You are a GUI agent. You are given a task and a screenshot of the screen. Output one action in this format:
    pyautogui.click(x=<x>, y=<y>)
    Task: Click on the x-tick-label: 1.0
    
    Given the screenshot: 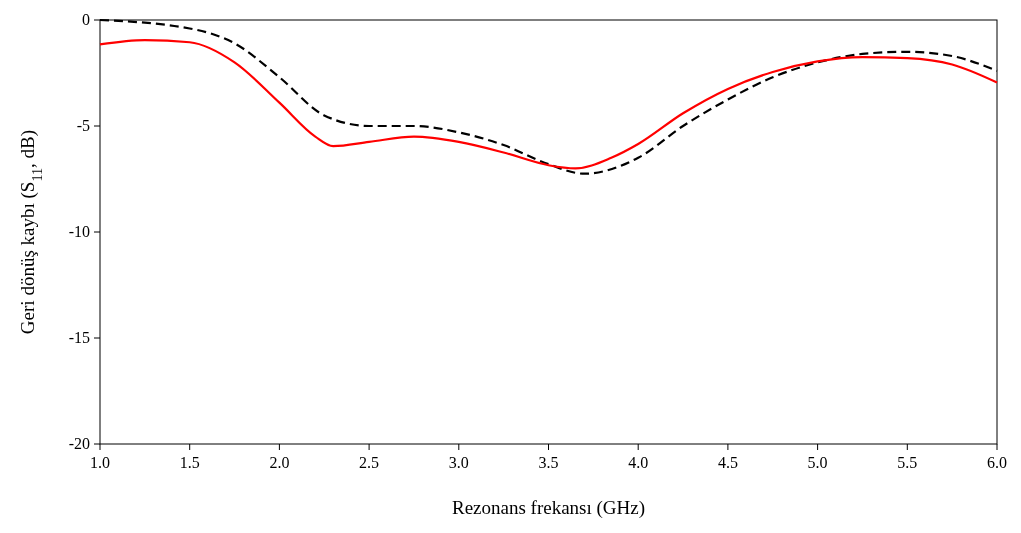 What is the action you would take?
    pyautogui.click(x=100, y=462)
    